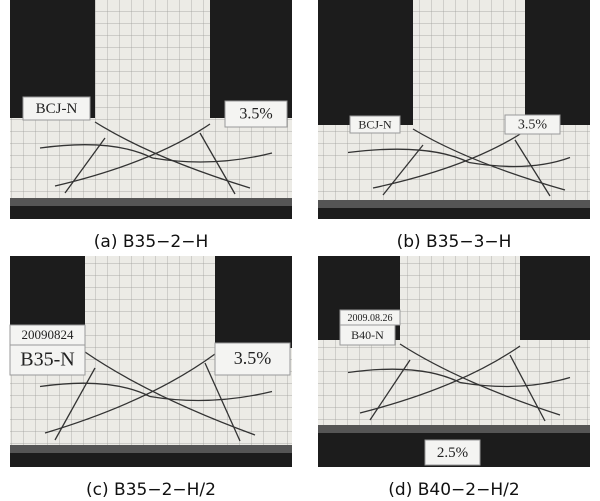 The height and width of the screenshot is (501, 600). What do you see at coordinates (454, 242) in the screenshot?
I see `caption: (b) B35−3−H` at bounding box center [454, 242].